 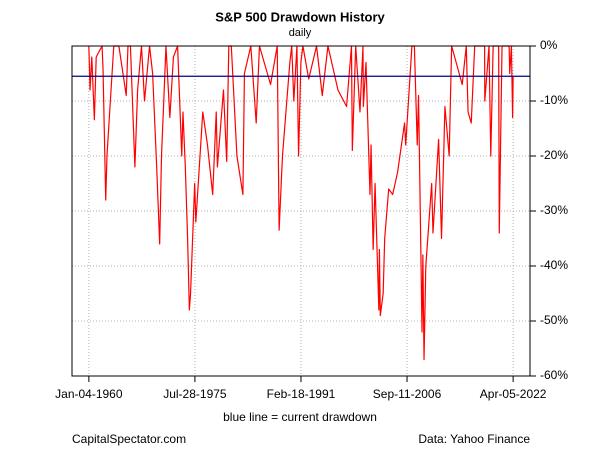 I want to click on y-tick-label: -40%, so click(x=554, y=265).